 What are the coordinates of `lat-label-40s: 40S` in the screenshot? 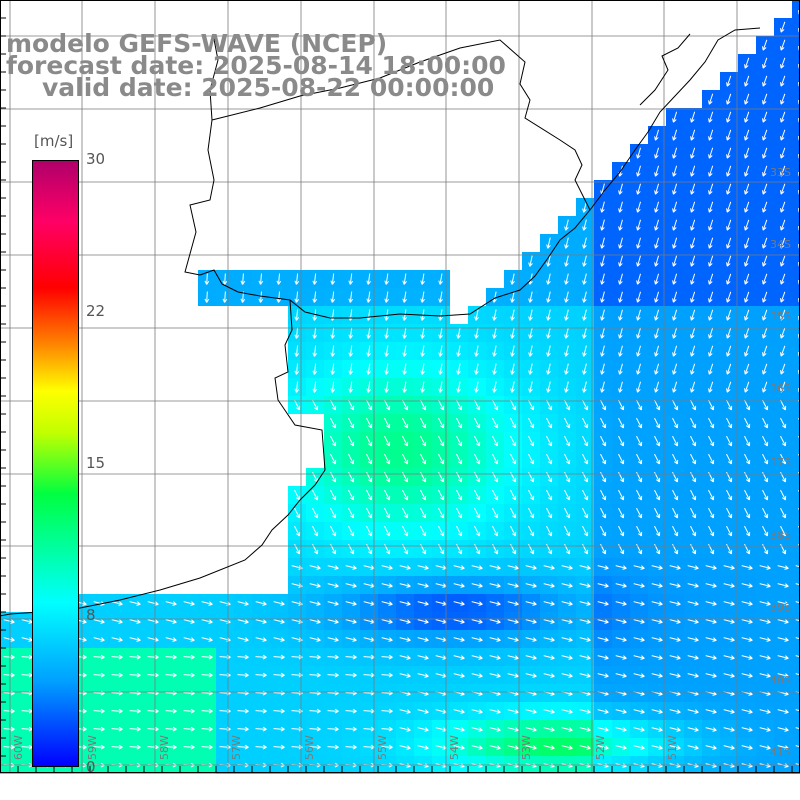 It's located at (780, 680).